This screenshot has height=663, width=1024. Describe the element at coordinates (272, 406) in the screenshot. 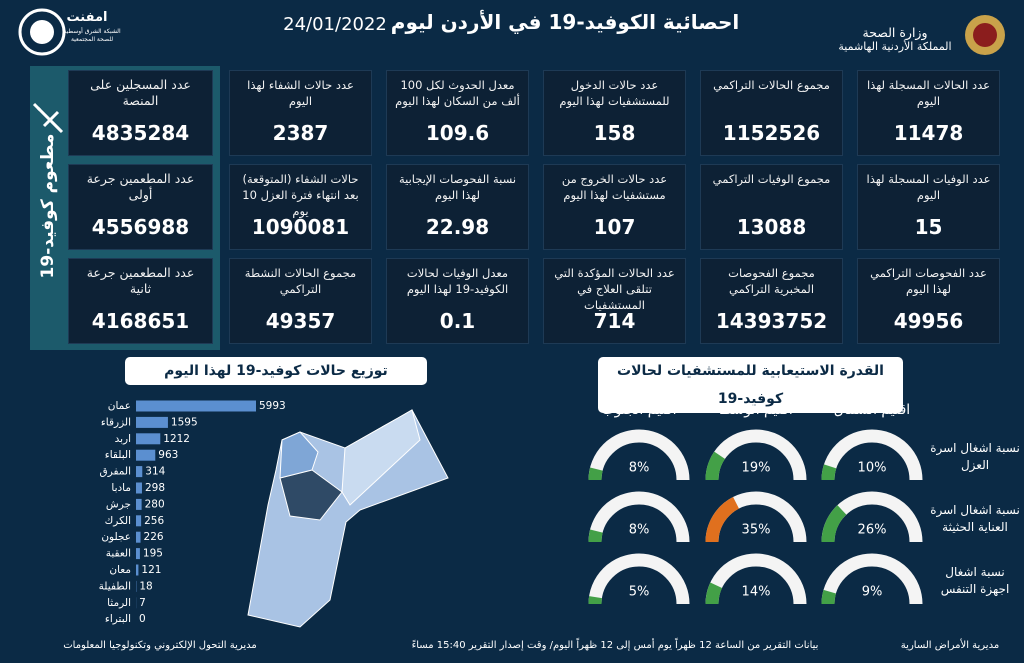

I see `value-label: 5993` at that location.